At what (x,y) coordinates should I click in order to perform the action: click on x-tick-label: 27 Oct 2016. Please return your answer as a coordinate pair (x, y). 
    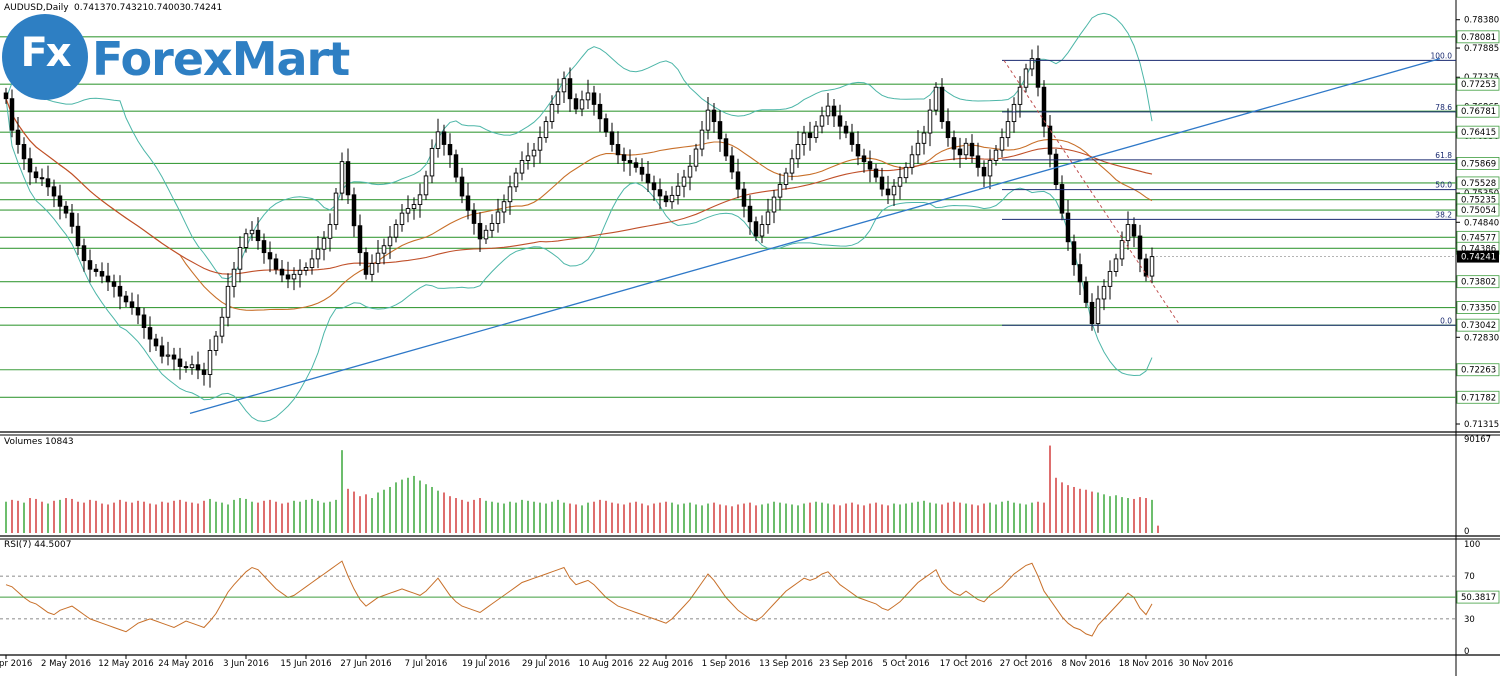
    Looking at the image, I should click on (1026, 664).